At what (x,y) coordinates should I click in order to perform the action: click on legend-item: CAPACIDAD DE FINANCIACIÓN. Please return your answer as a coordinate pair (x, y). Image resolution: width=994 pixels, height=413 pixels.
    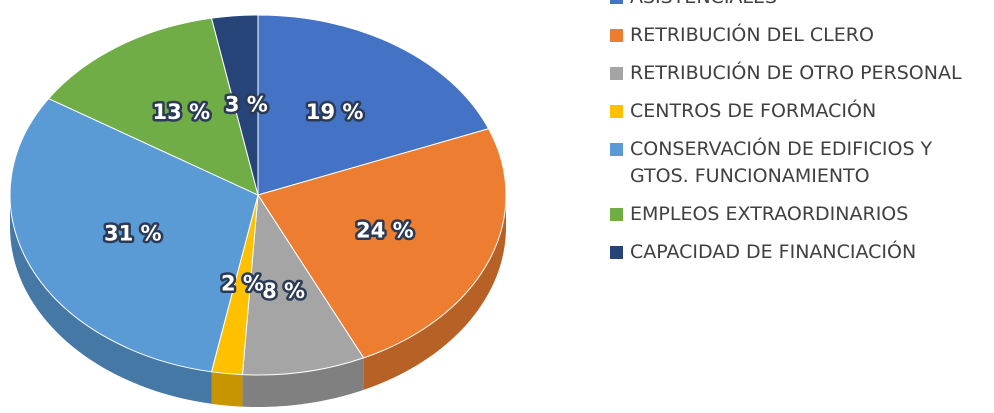
    Looking at the image, I should click on (802, 252).